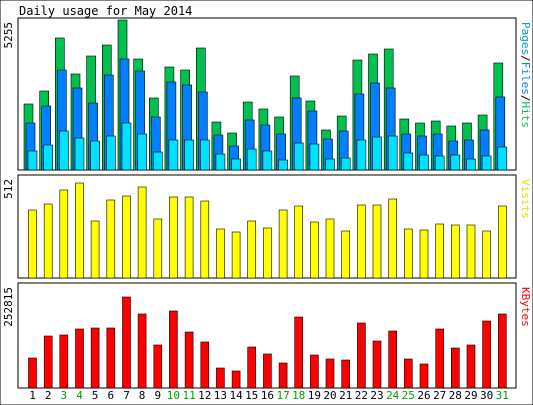 This screenshot has height=405, width=533. What do you see at coordinates (329, 395) in the screenshot?
I see `x-tick-label-20: 20` at bounding box center [329, 395].